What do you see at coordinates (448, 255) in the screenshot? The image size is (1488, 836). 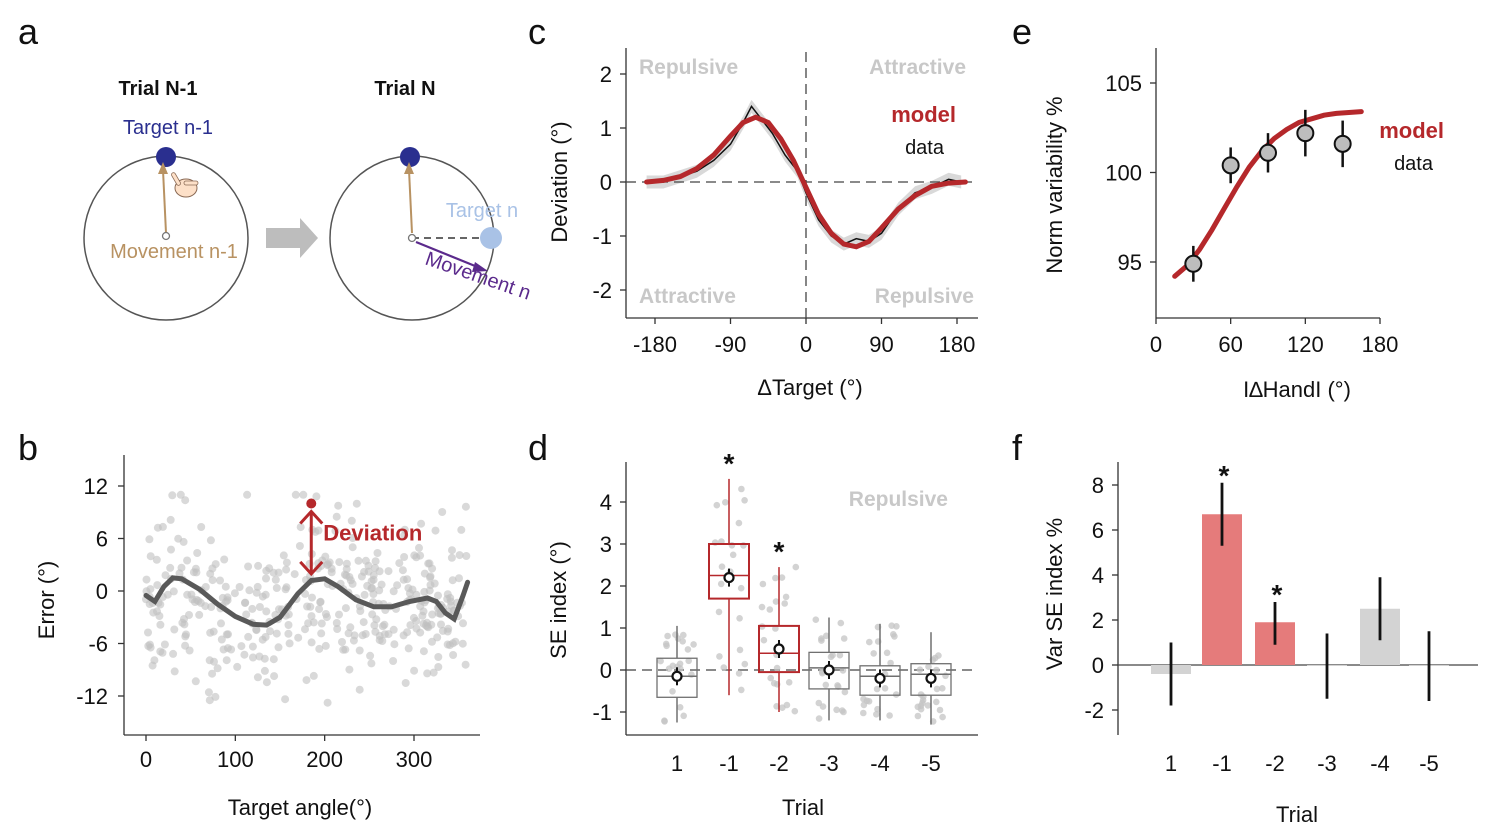 I see `movement-curr-arrow` at bounding box center [448, 255].